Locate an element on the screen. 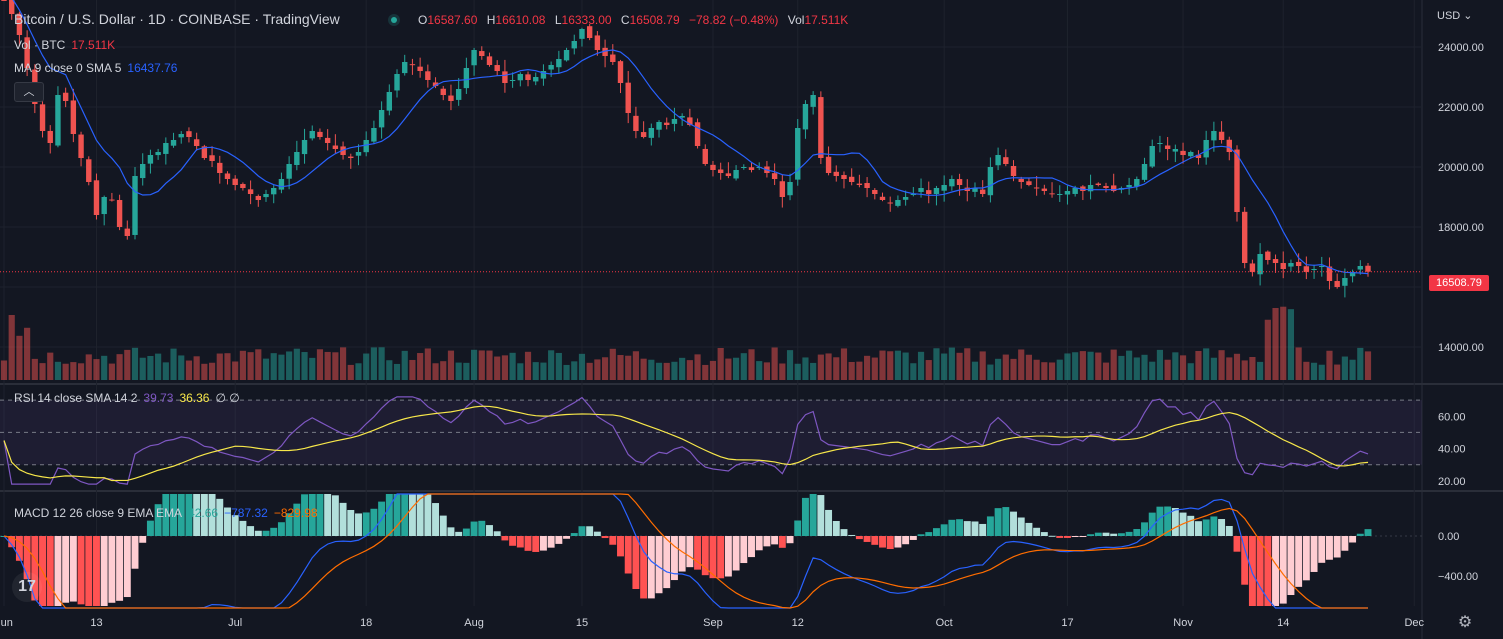  collapse-legend-button: ︿ is located at coordinates (29, 92).